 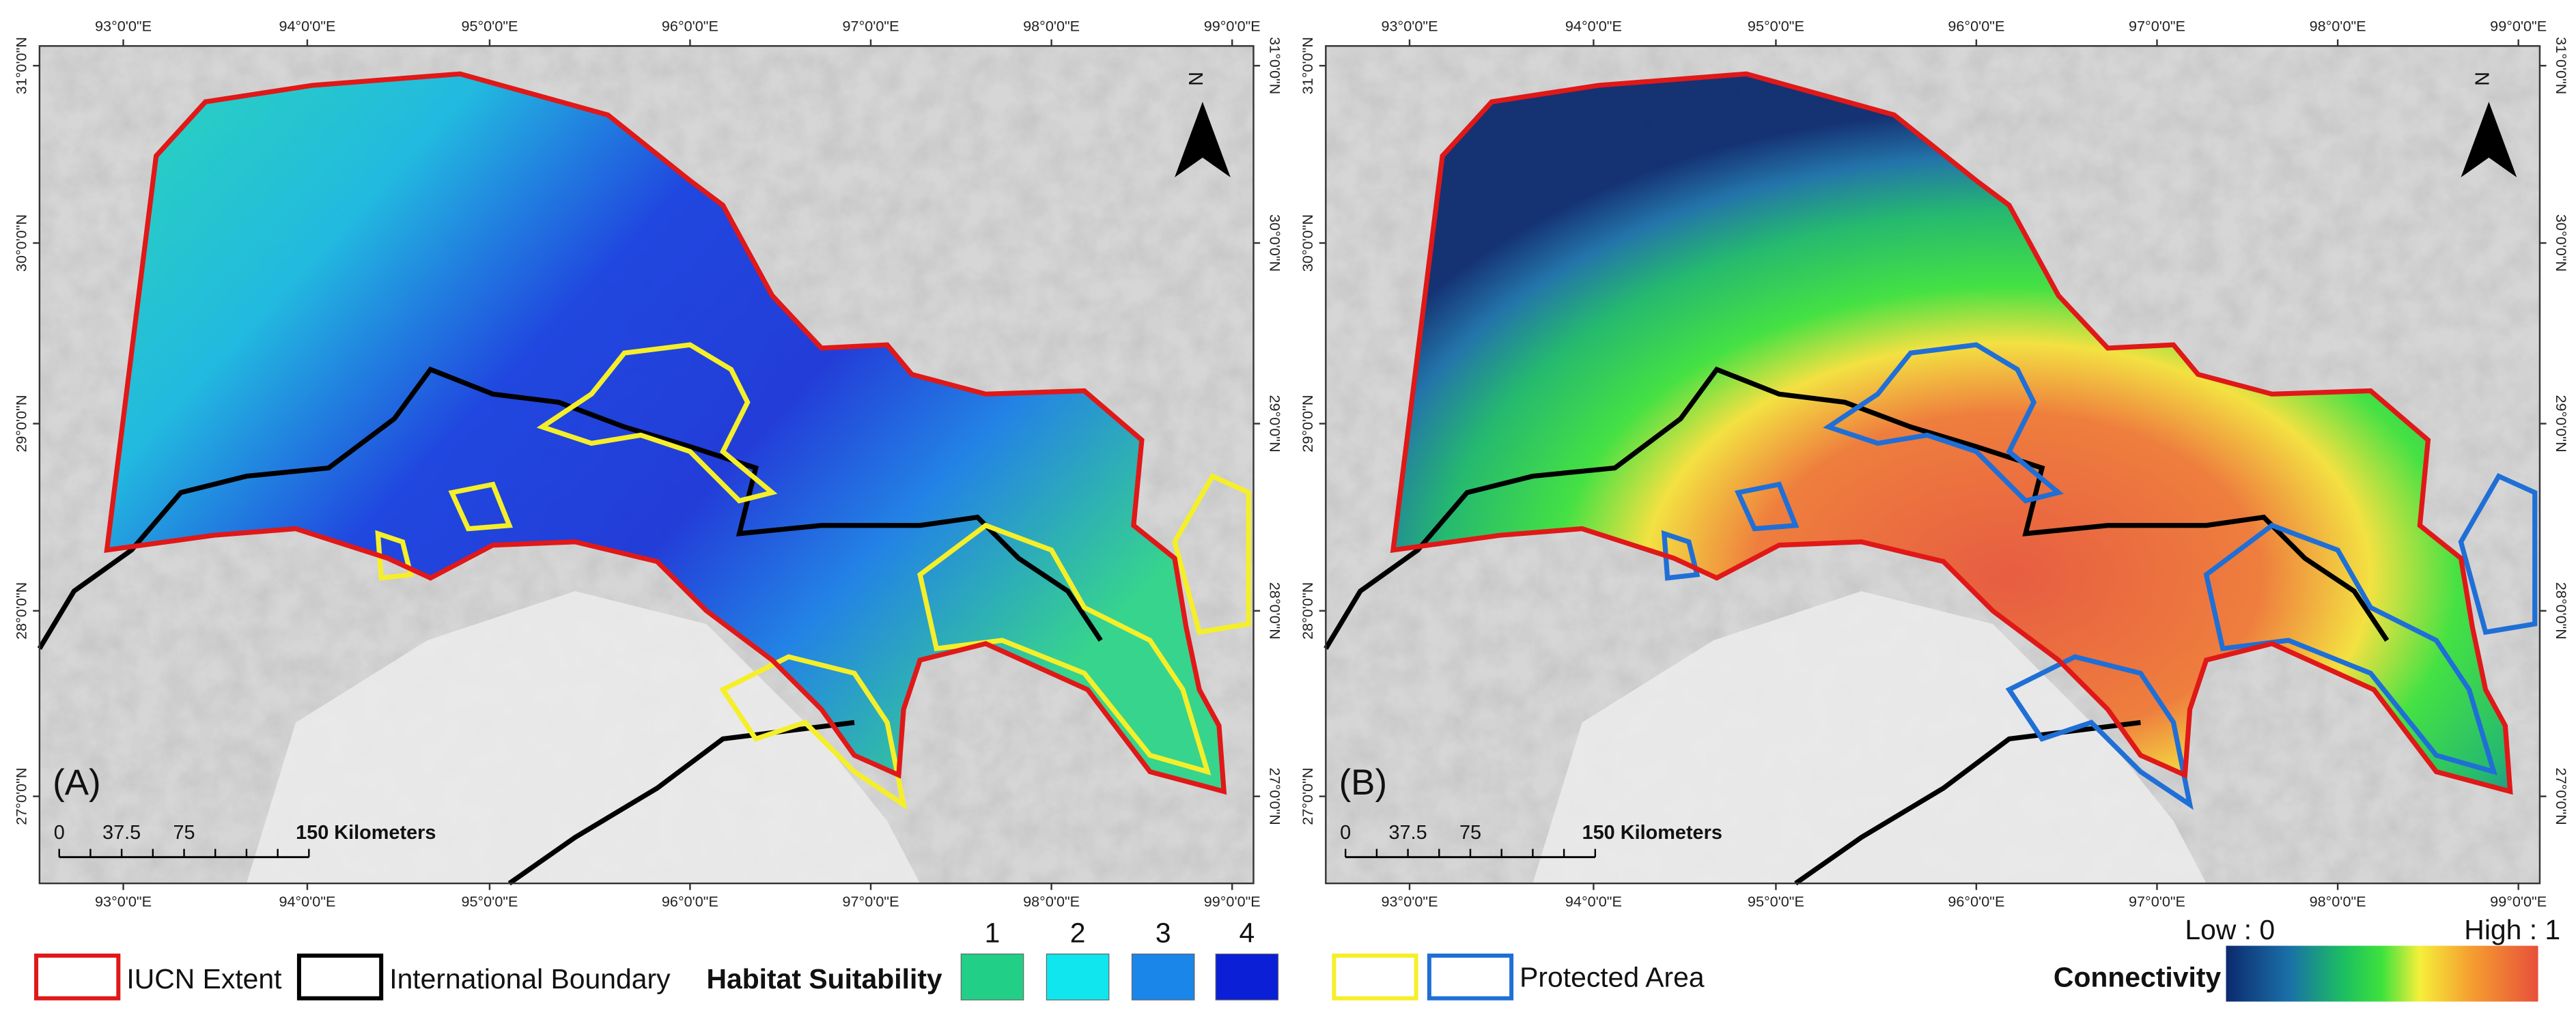 I want to click on lon-label-top: 96°0'0"E, so click(x=690, y=26).